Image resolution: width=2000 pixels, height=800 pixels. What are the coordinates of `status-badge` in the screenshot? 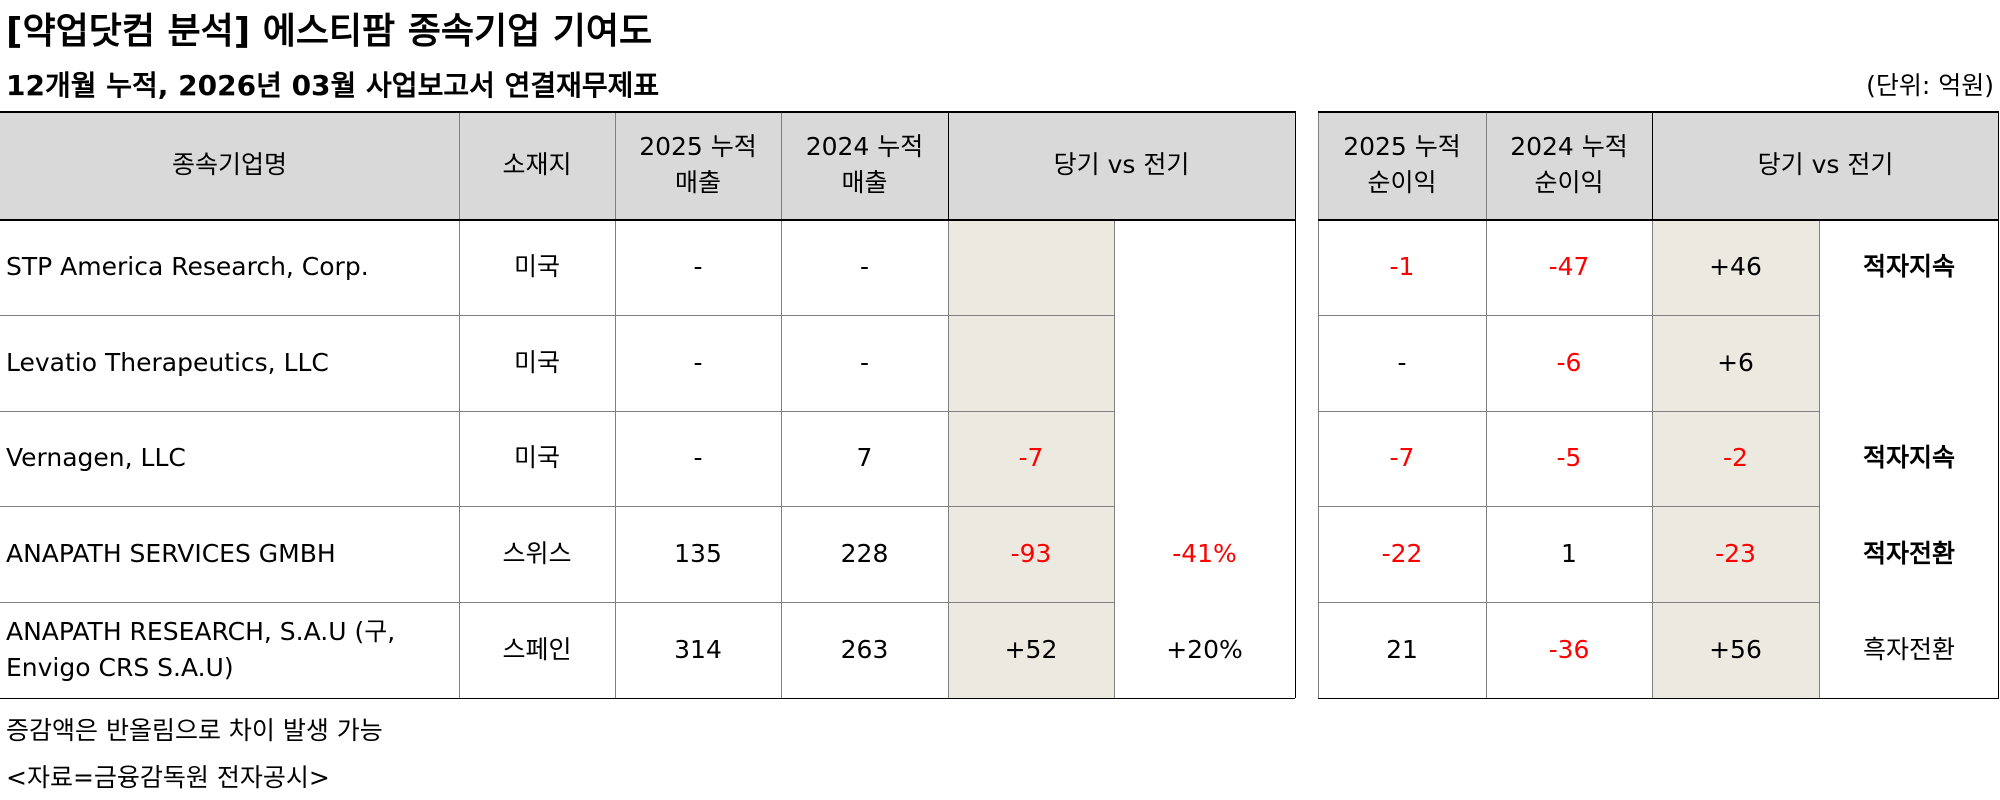 It's located at (1909, 363).